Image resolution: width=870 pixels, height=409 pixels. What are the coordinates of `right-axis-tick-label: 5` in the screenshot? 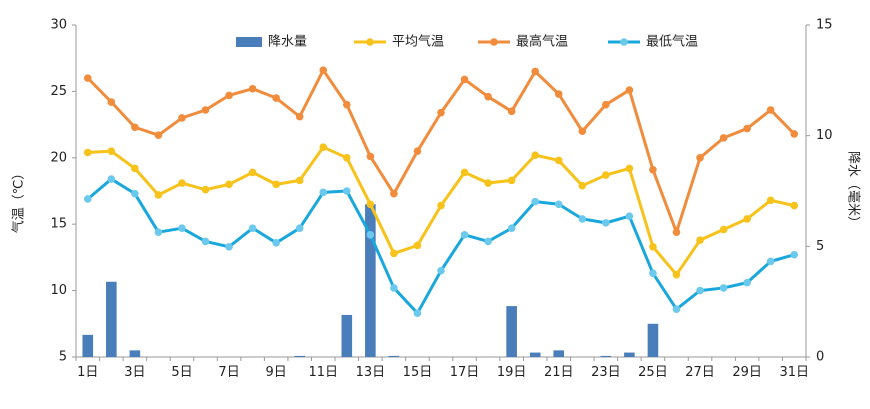 It's located at (820, 246).